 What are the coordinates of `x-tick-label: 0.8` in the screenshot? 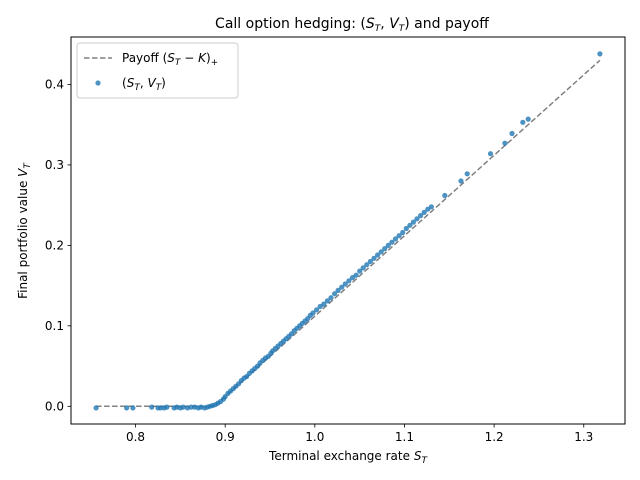 It's located at (135, 437).